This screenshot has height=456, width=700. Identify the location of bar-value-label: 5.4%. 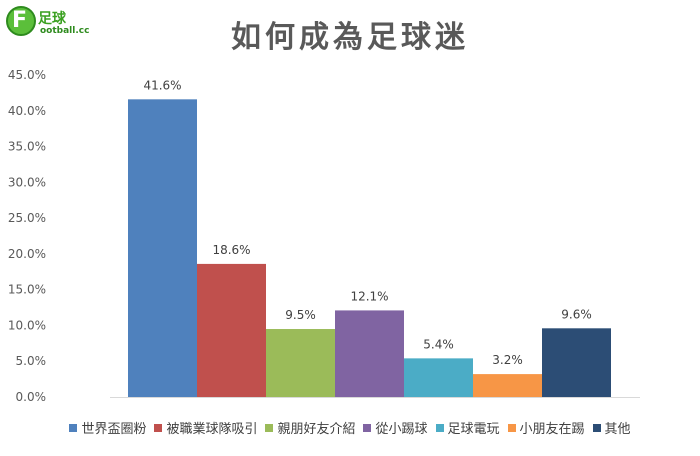
(438, 344).